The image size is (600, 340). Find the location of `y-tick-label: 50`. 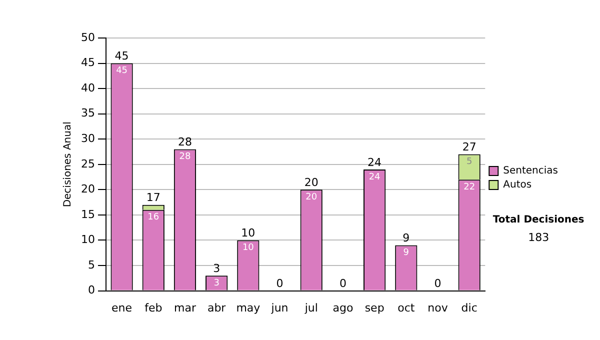

y-tick-label: 50 is located at coordinates (87, 37).